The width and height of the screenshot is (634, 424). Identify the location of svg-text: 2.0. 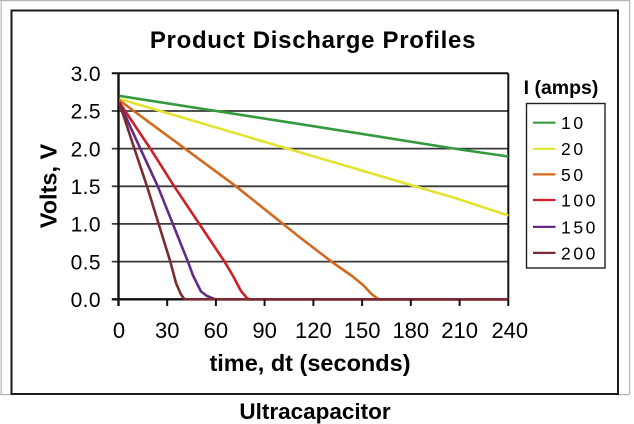
(86, 149).